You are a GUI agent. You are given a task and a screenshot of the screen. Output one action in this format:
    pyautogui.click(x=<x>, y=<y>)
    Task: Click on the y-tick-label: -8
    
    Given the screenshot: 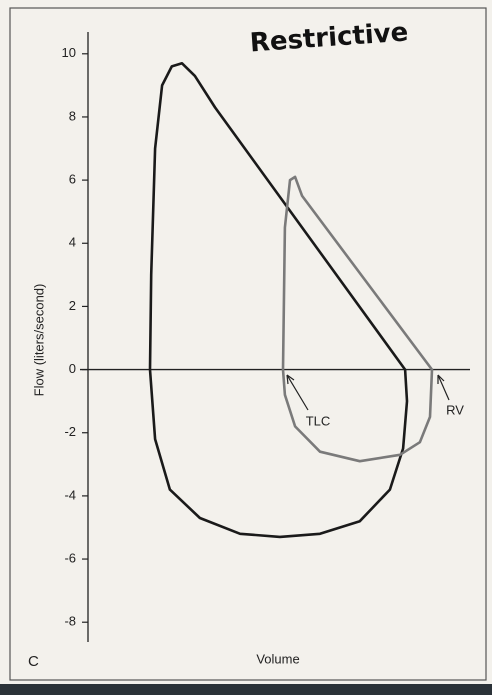 What is the action you would take?
    pyautogui.click(x=70, y=621)
    